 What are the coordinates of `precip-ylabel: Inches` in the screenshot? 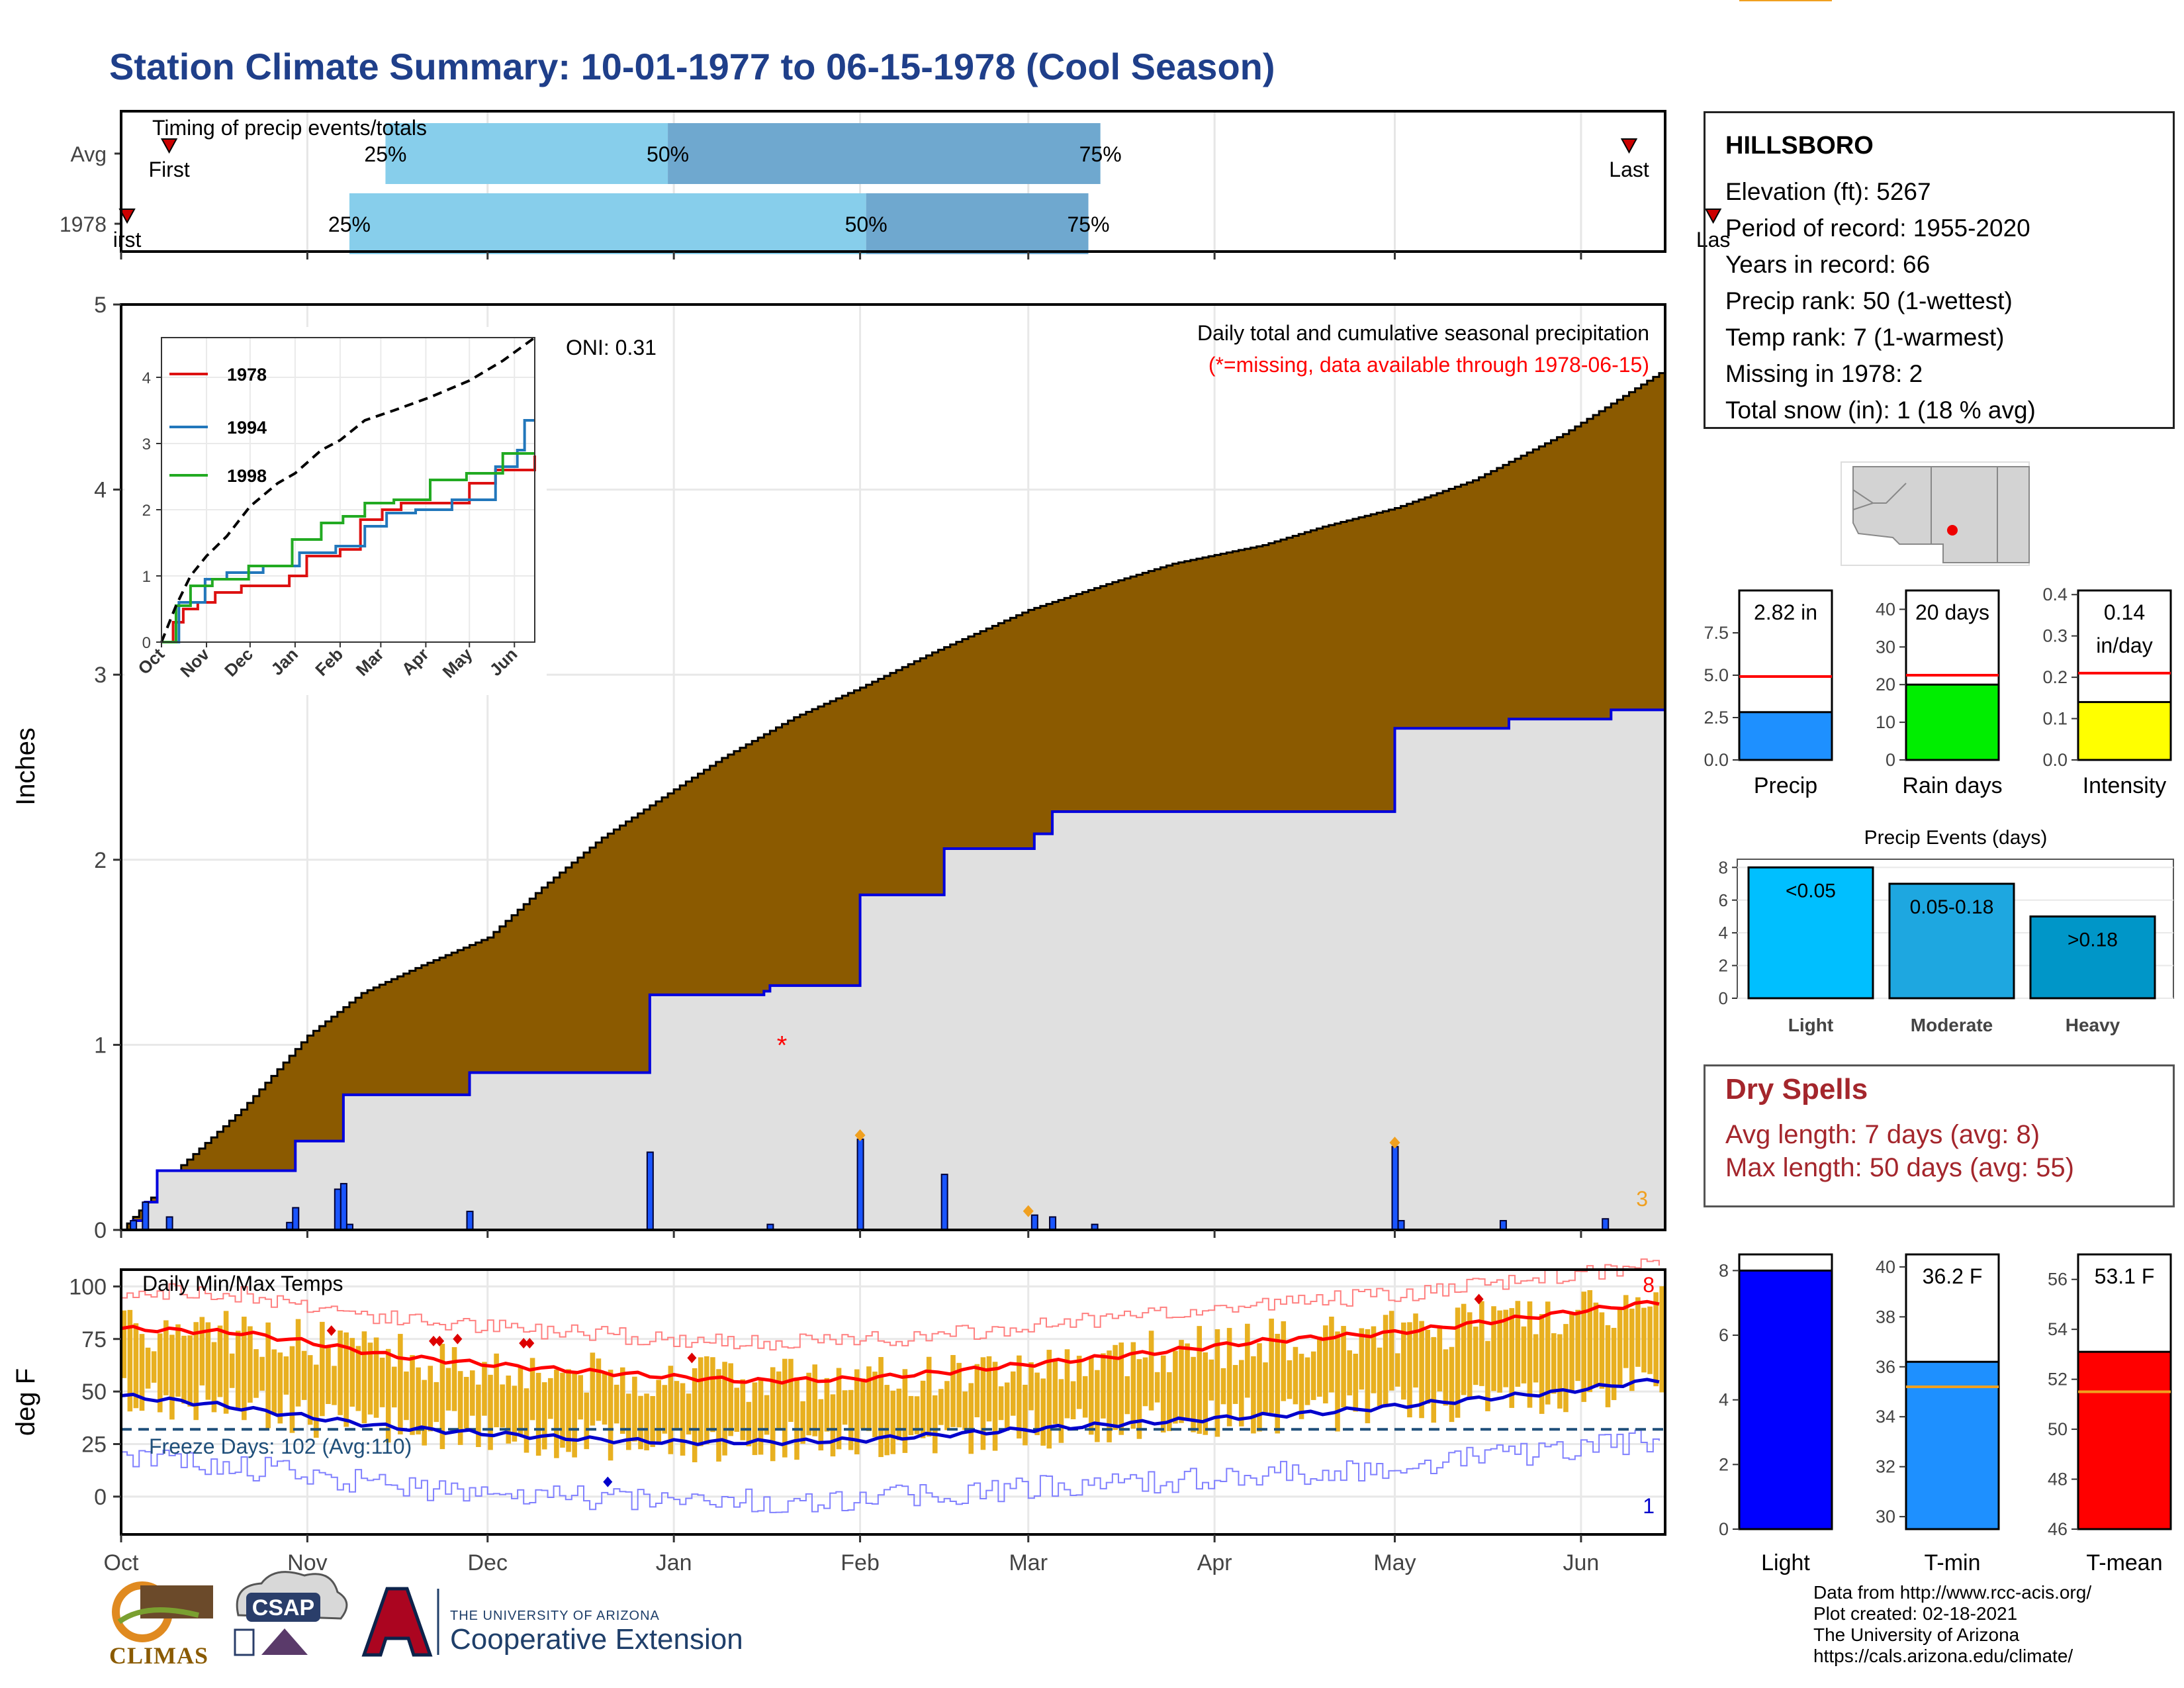 It's located at (26, 766).